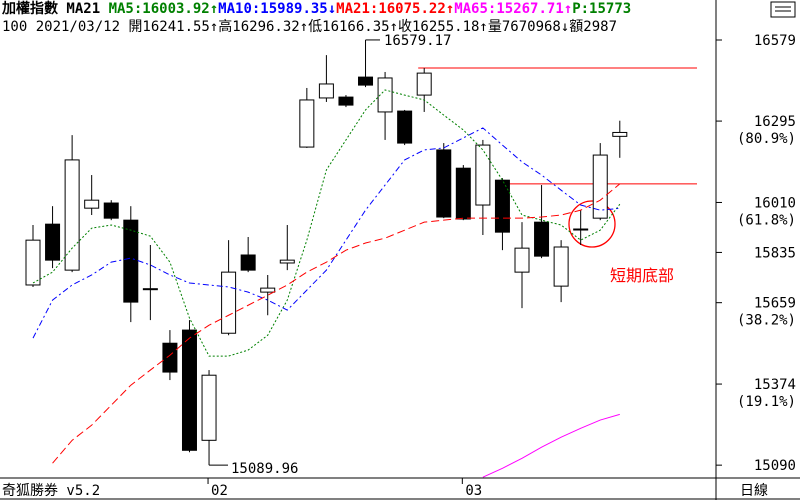 Image resolution: width=800 pixels, height=500 pixels. I want to click on y-tick-label: 16579, so click(775, 41).